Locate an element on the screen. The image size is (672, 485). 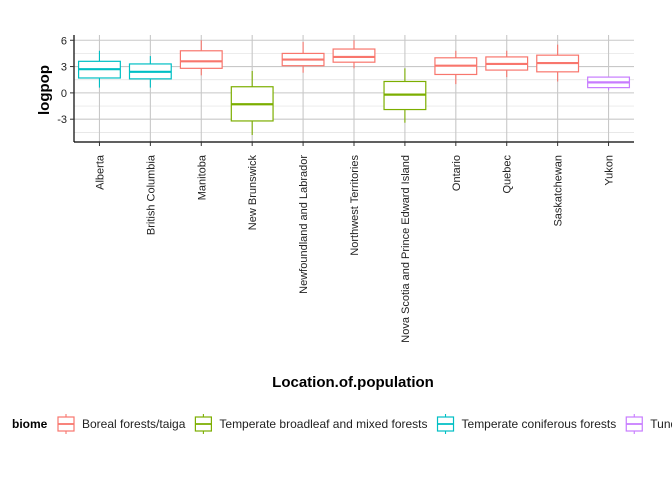
box-northwest-territories is located at coordinates (354, 54).